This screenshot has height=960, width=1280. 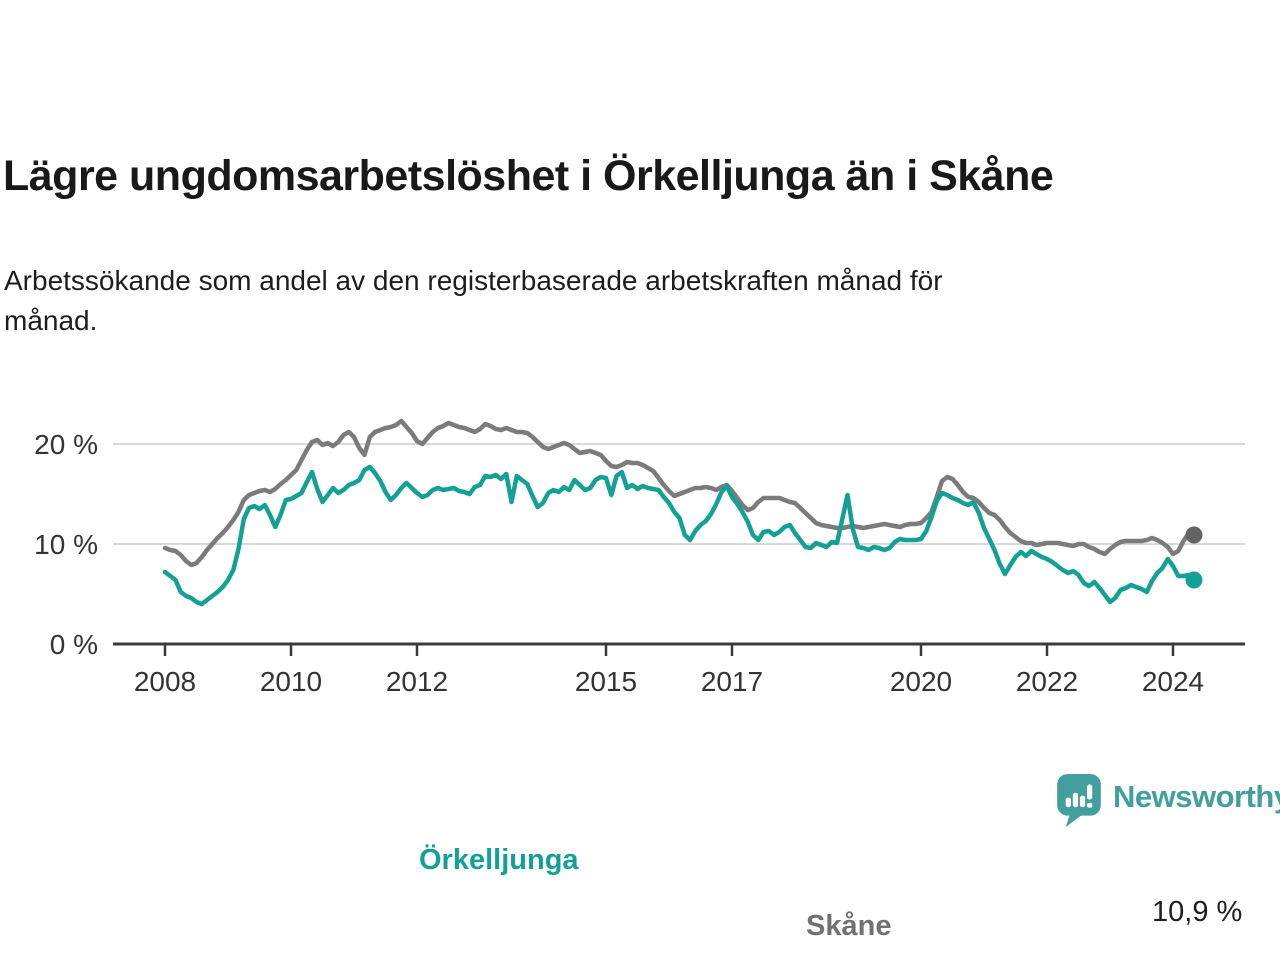 I want to click on end-value-label-skane: 10,9 %, so click(x=1197, y=912).